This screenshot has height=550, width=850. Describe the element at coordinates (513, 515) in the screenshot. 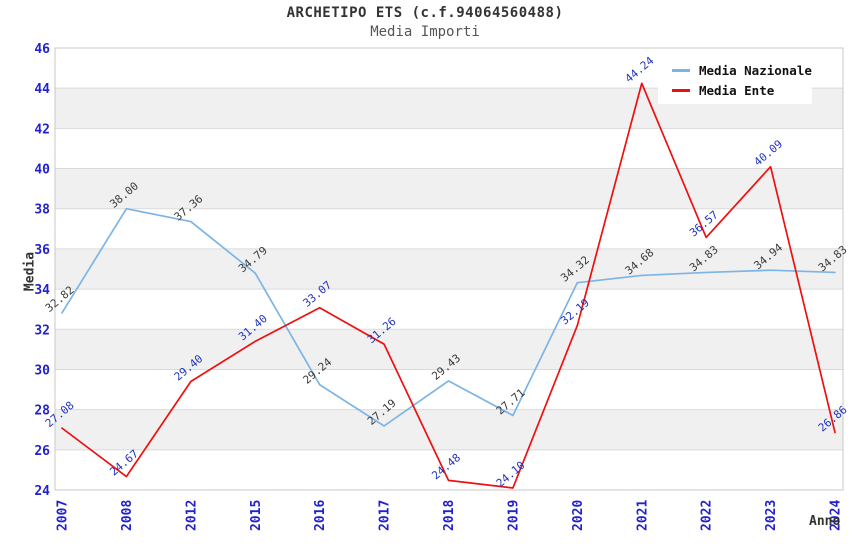

I see `x-tick-label: 2019` at that location.